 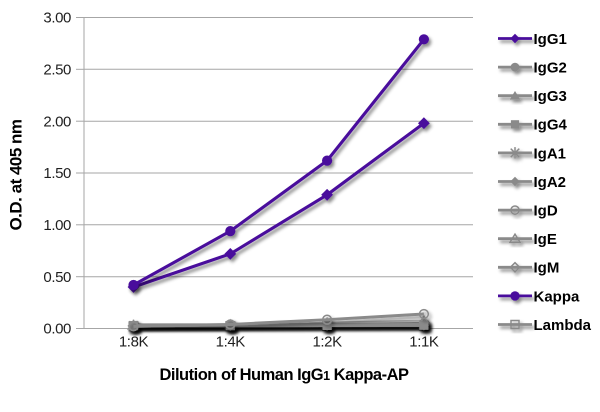 What do you see at coordinates (557, 296) in the screenshot?
I see `svg-text: Kappa` at bounding box center [557, 296].